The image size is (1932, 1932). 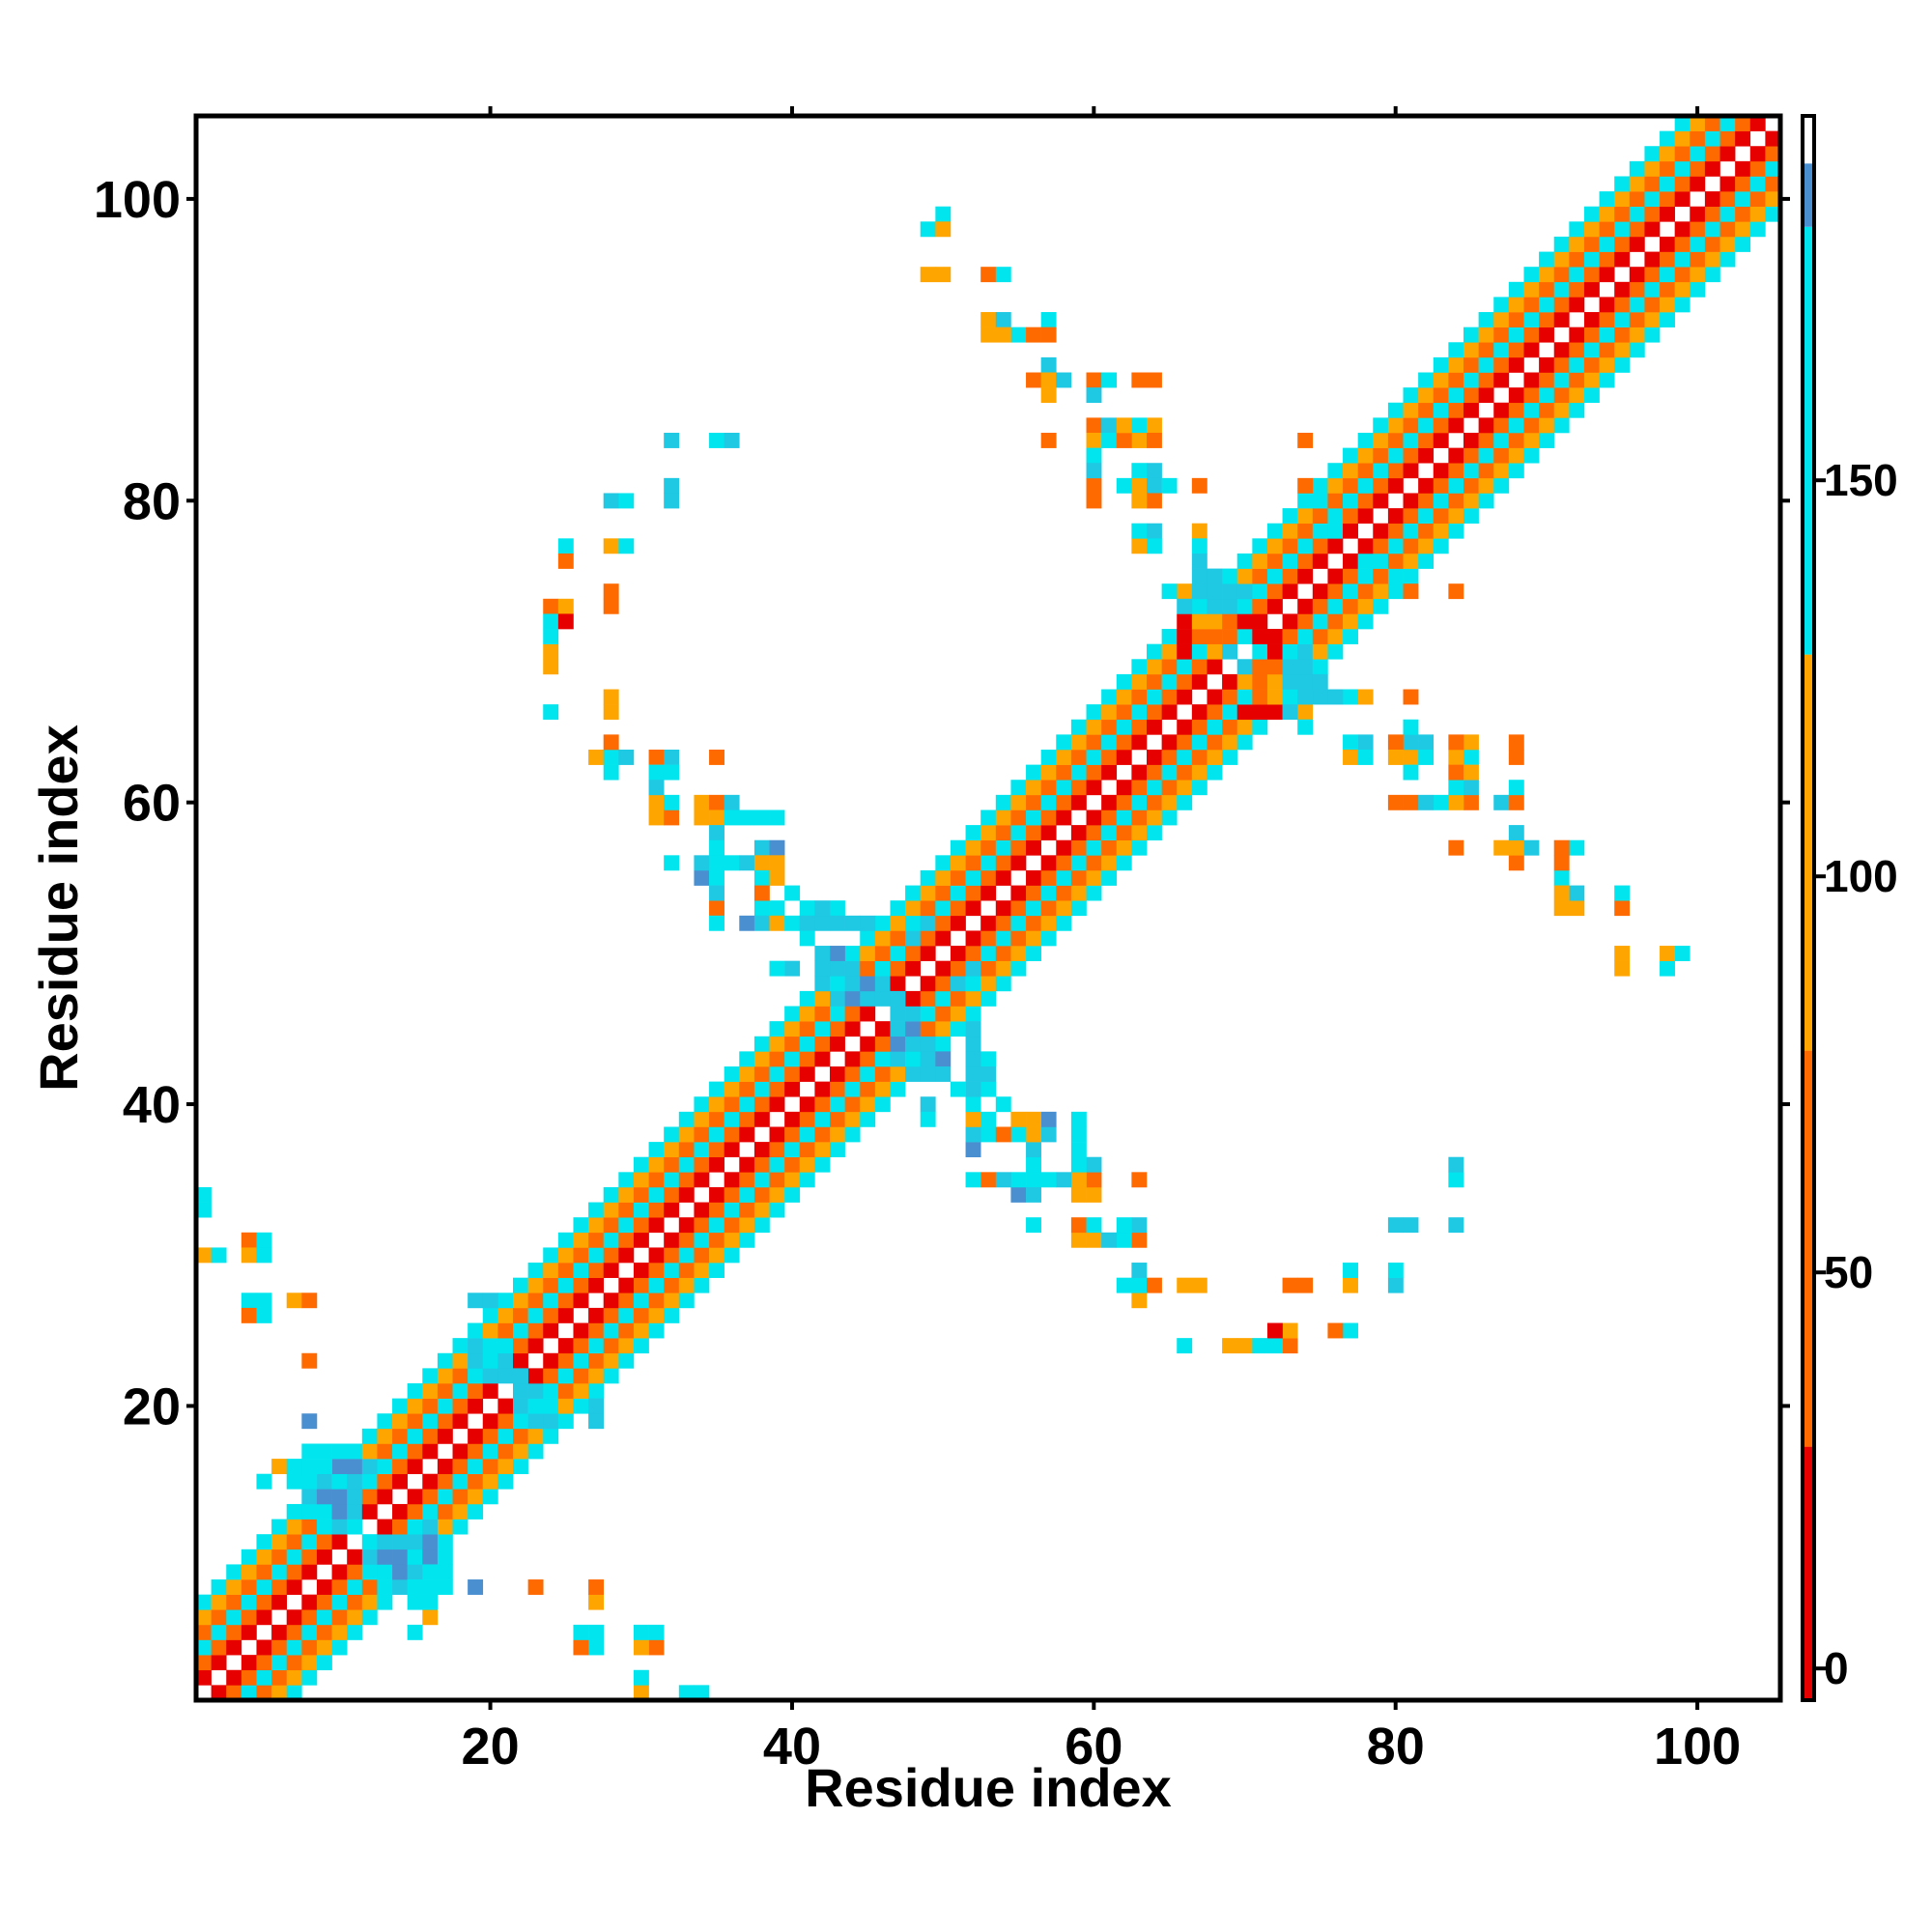 I want to click on x-tick-label: 20, so click(x=491, y=1747).